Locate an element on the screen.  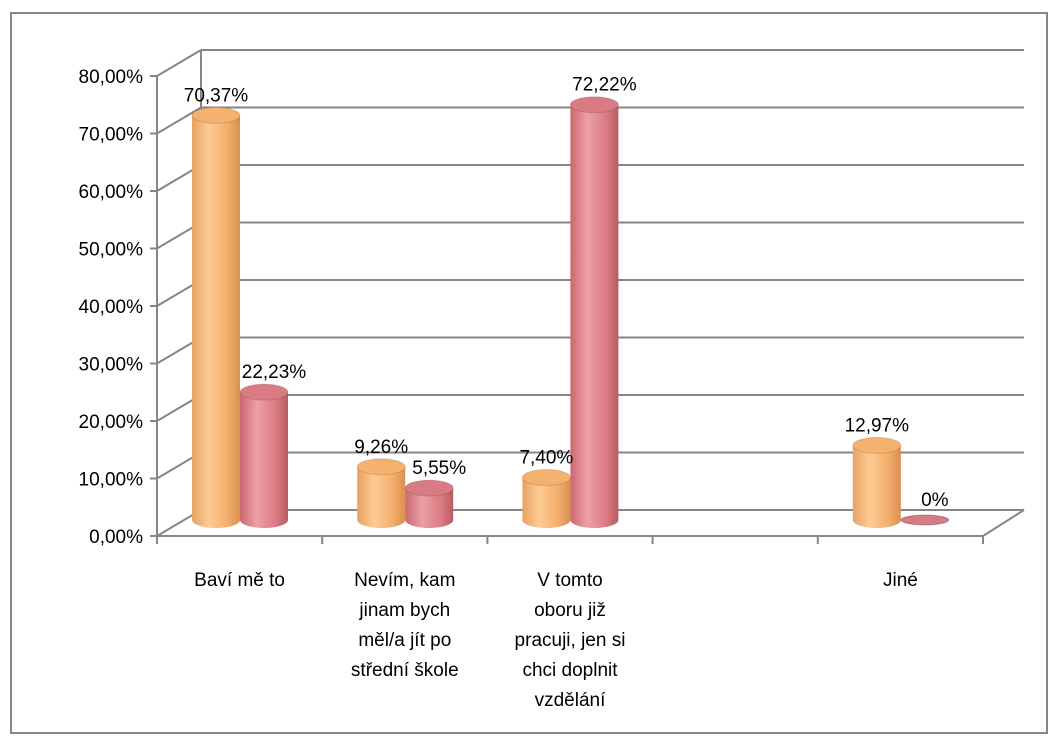
category-label: pracuji, jen si is located at coordinates (570, 640).